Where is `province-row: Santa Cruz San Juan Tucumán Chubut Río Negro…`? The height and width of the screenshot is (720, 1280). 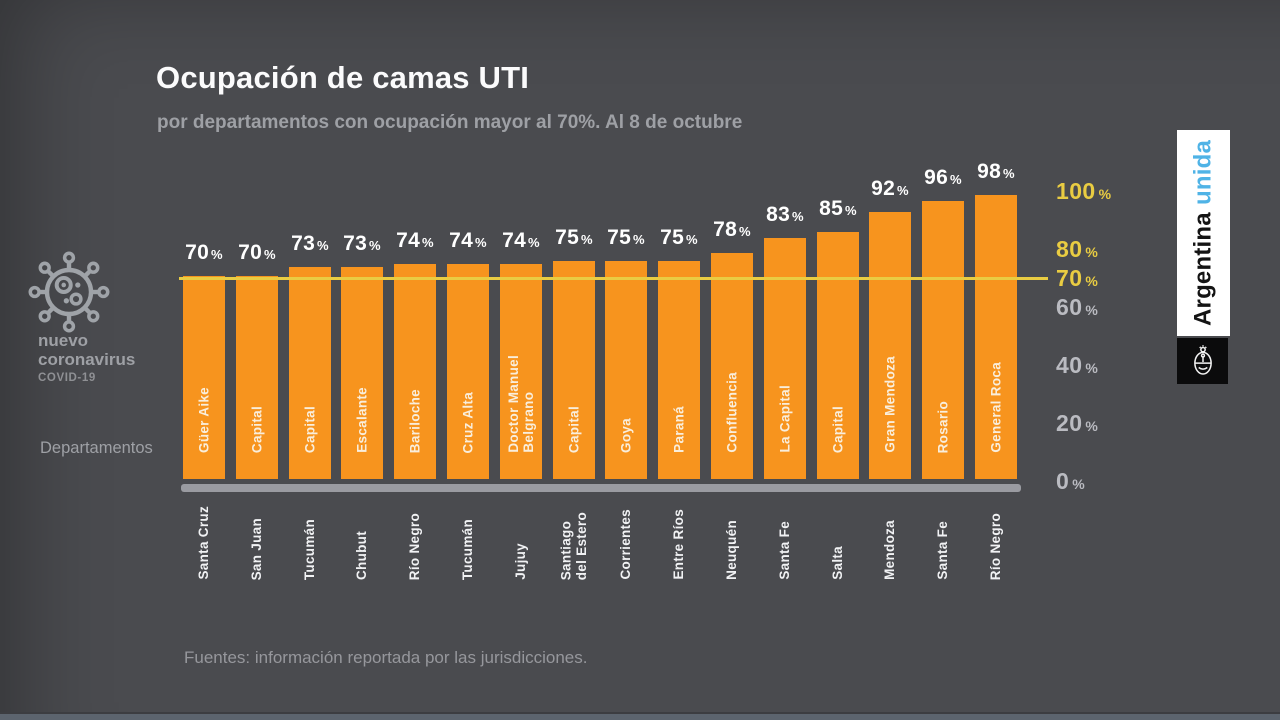
province-row: Santa Cruz San Juan Tucumán Chubut Río Negro… is located at coordinates (600, 537).